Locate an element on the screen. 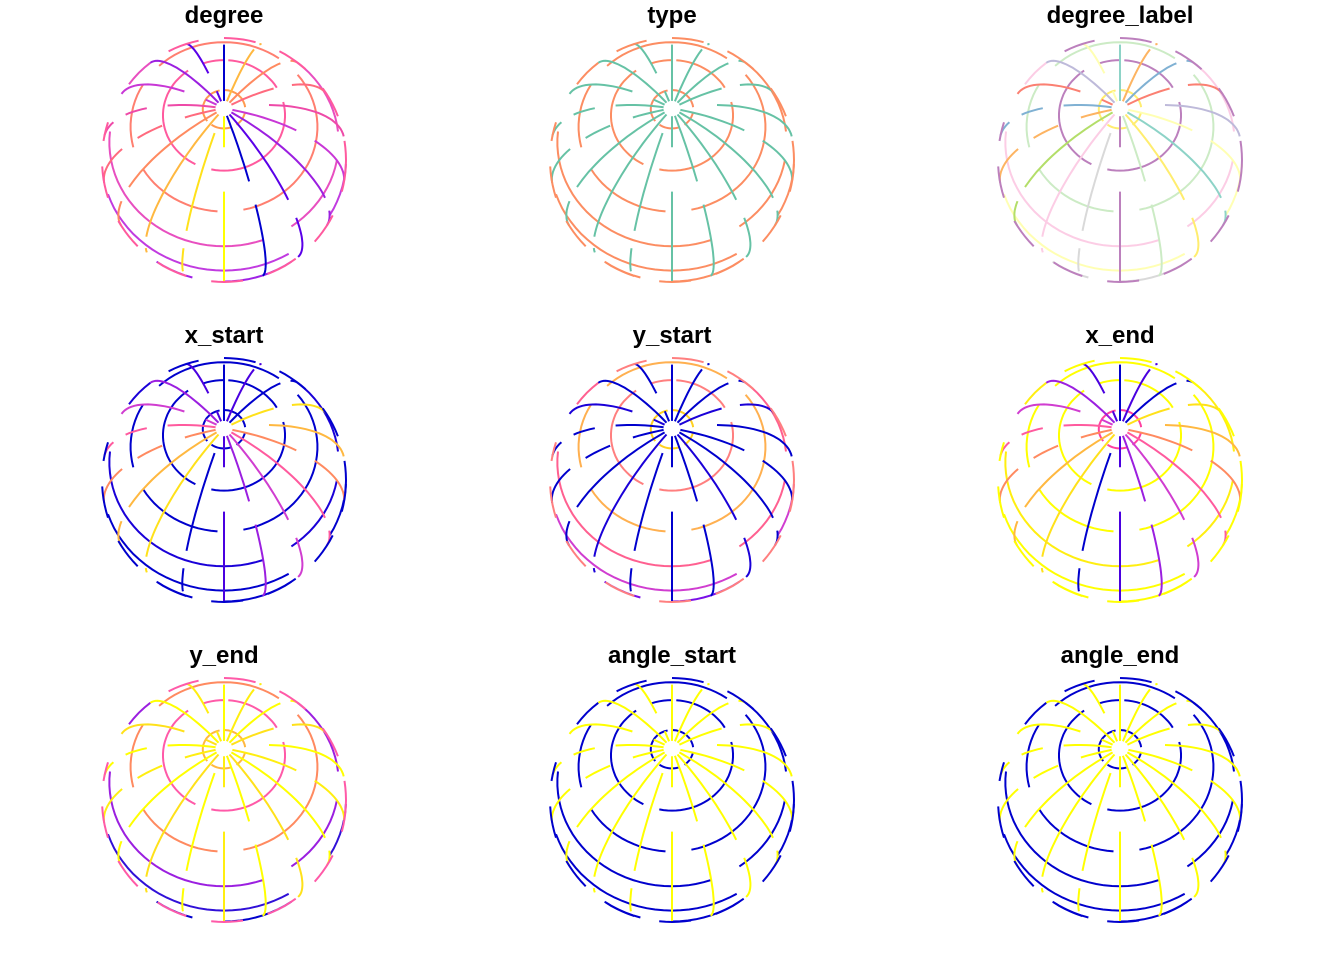 The height and width of the screenshot is (960, 1344). panel-y-start: y_start is located at coordinates (672, 480).